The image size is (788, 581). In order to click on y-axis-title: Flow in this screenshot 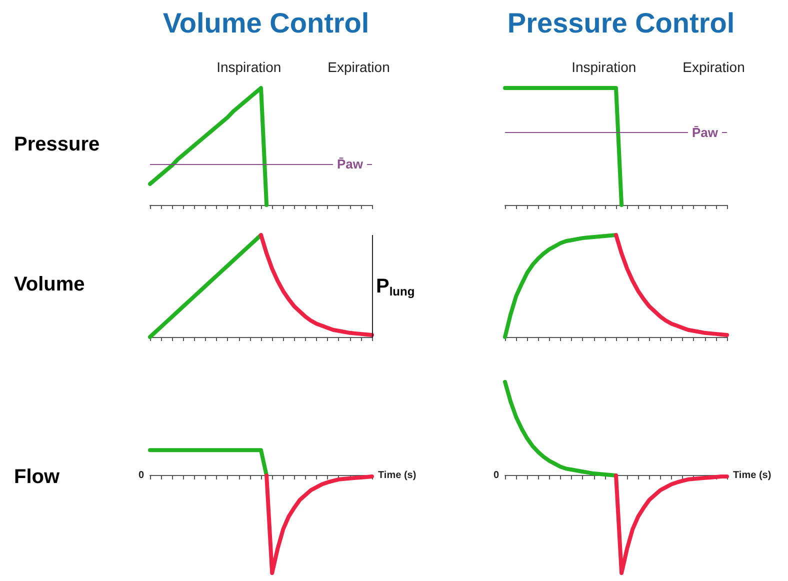, I will do `click(37, 477)`.